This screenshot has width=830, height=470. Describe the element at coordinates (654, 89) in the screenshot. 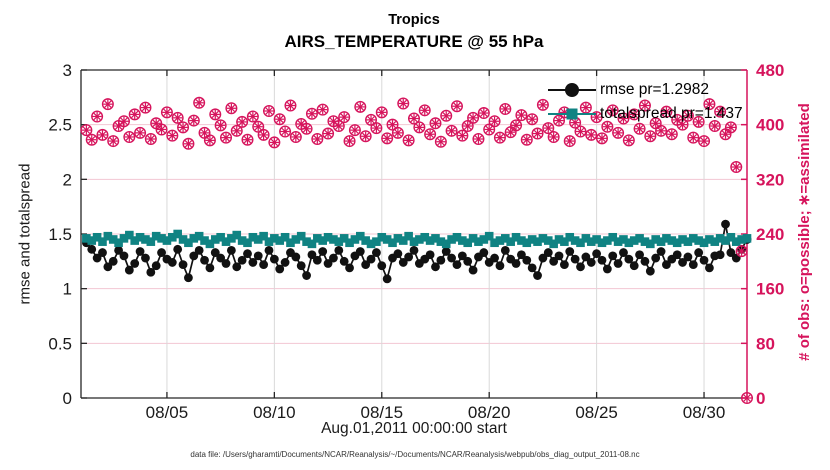

I see `legend-rmse-label: rmse pr=1.2982` at that location.